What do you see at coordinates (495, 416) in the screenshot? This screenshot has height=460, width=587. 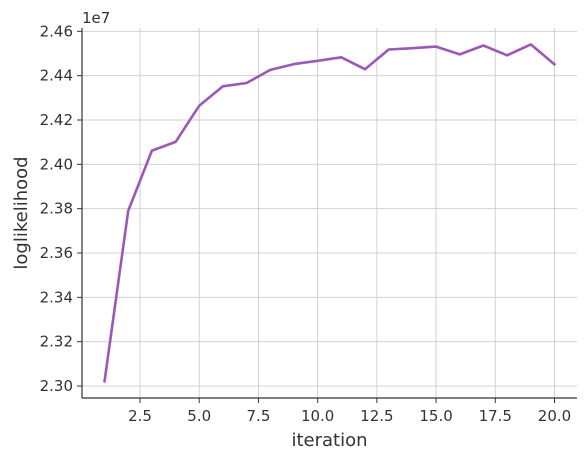 I see `x-tick-label: 17.5` at bounding box center [495, 416].